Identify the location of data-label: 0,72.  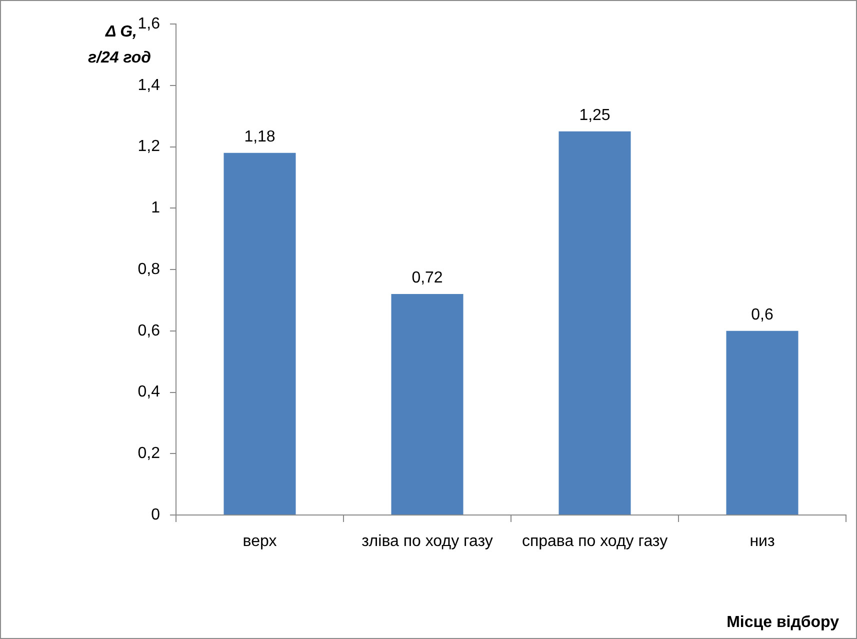
(427, 277).